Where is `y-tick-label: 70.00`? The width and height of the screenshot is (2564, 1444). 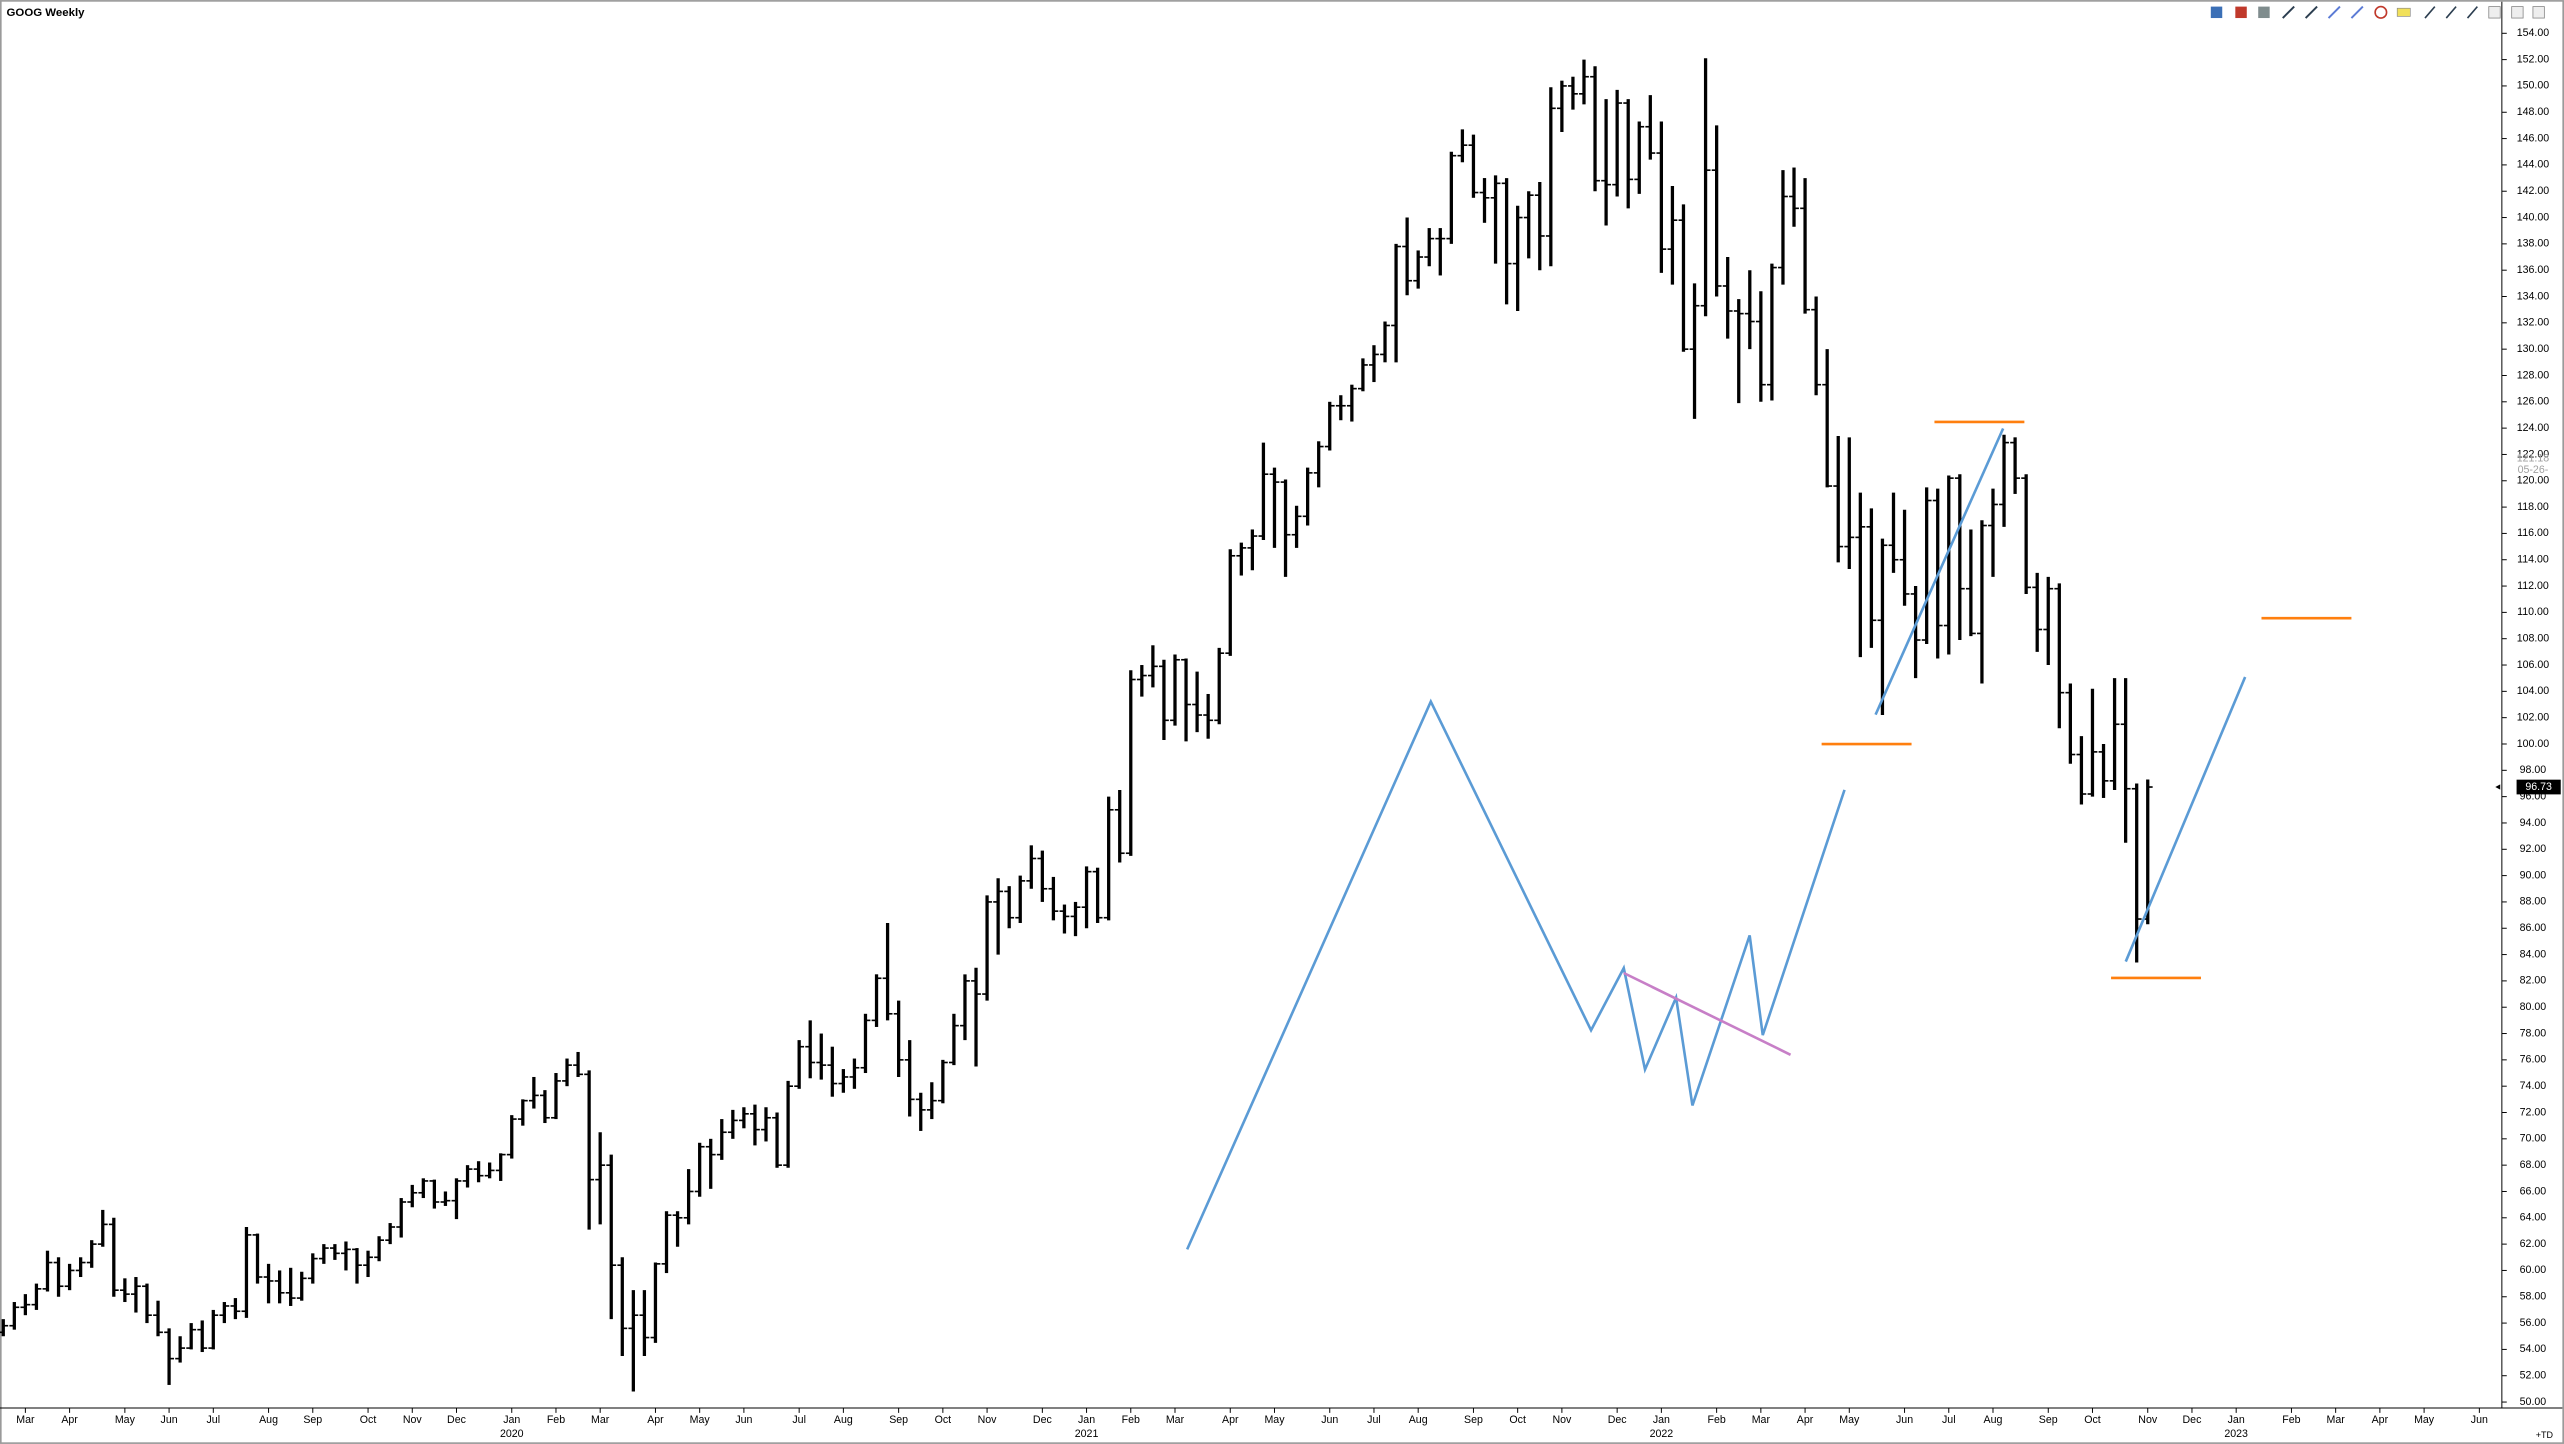 y-tick-label: 70.00 is located at coordinates (2533, 1139).